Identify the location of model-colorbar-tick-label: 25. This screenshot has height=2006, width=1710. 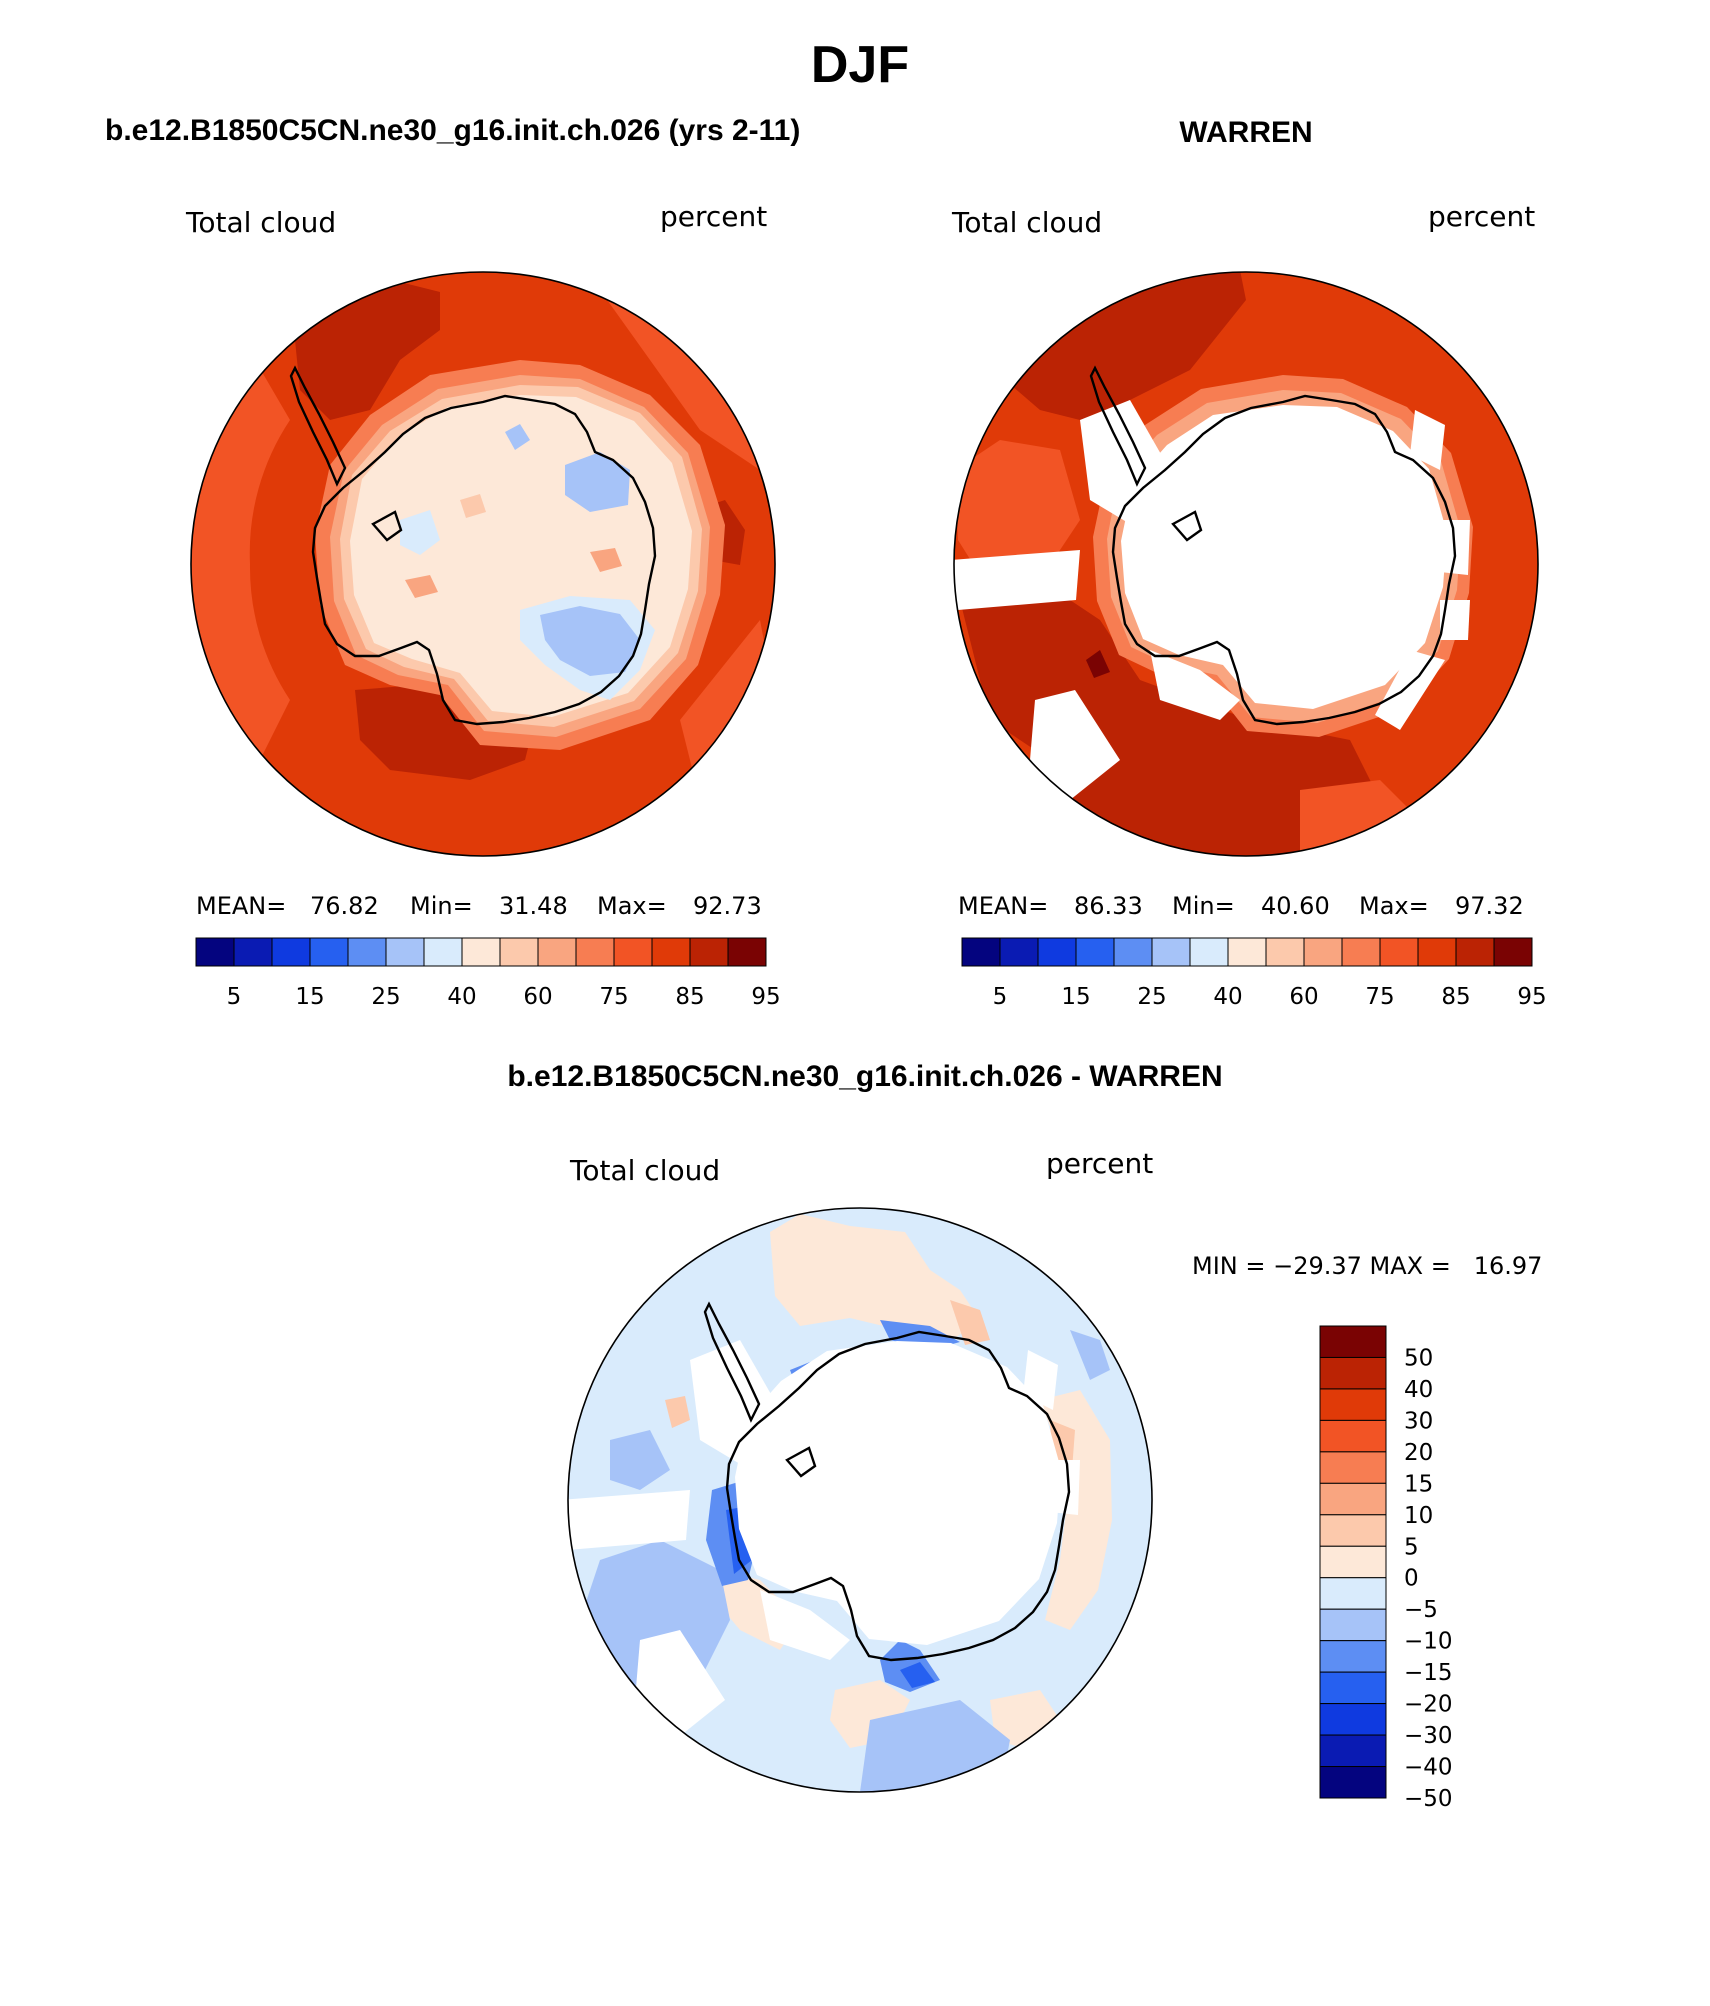
(385, 997).